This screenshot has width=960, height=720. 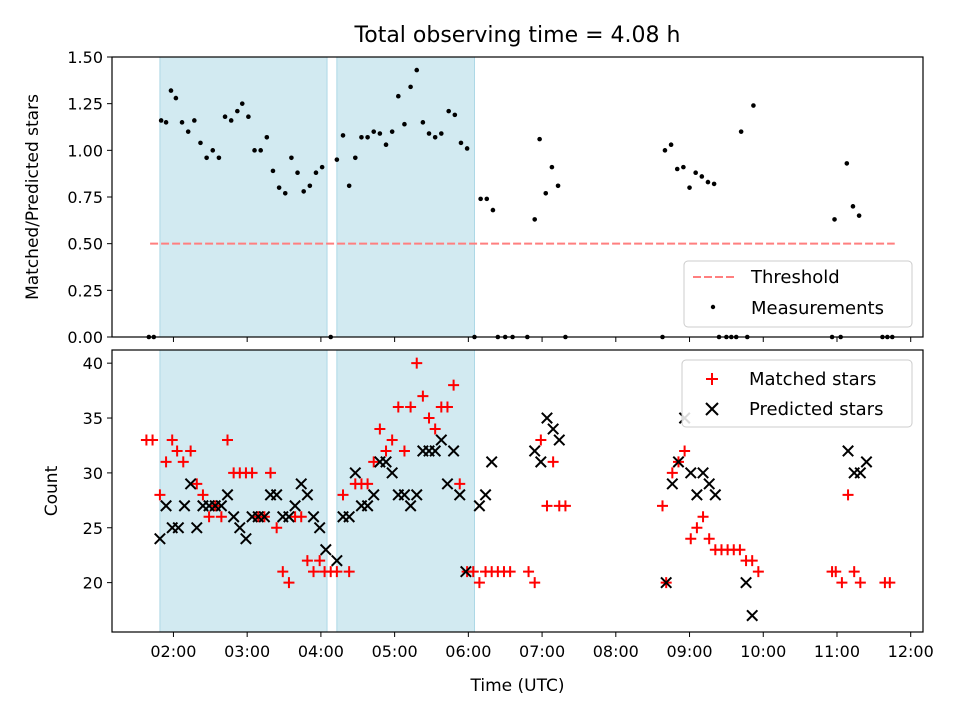 What do you see at coordinates (837, 651) in the screenshot?
I see `x-tick-label: 11:00` at bounding box center [837, 651].